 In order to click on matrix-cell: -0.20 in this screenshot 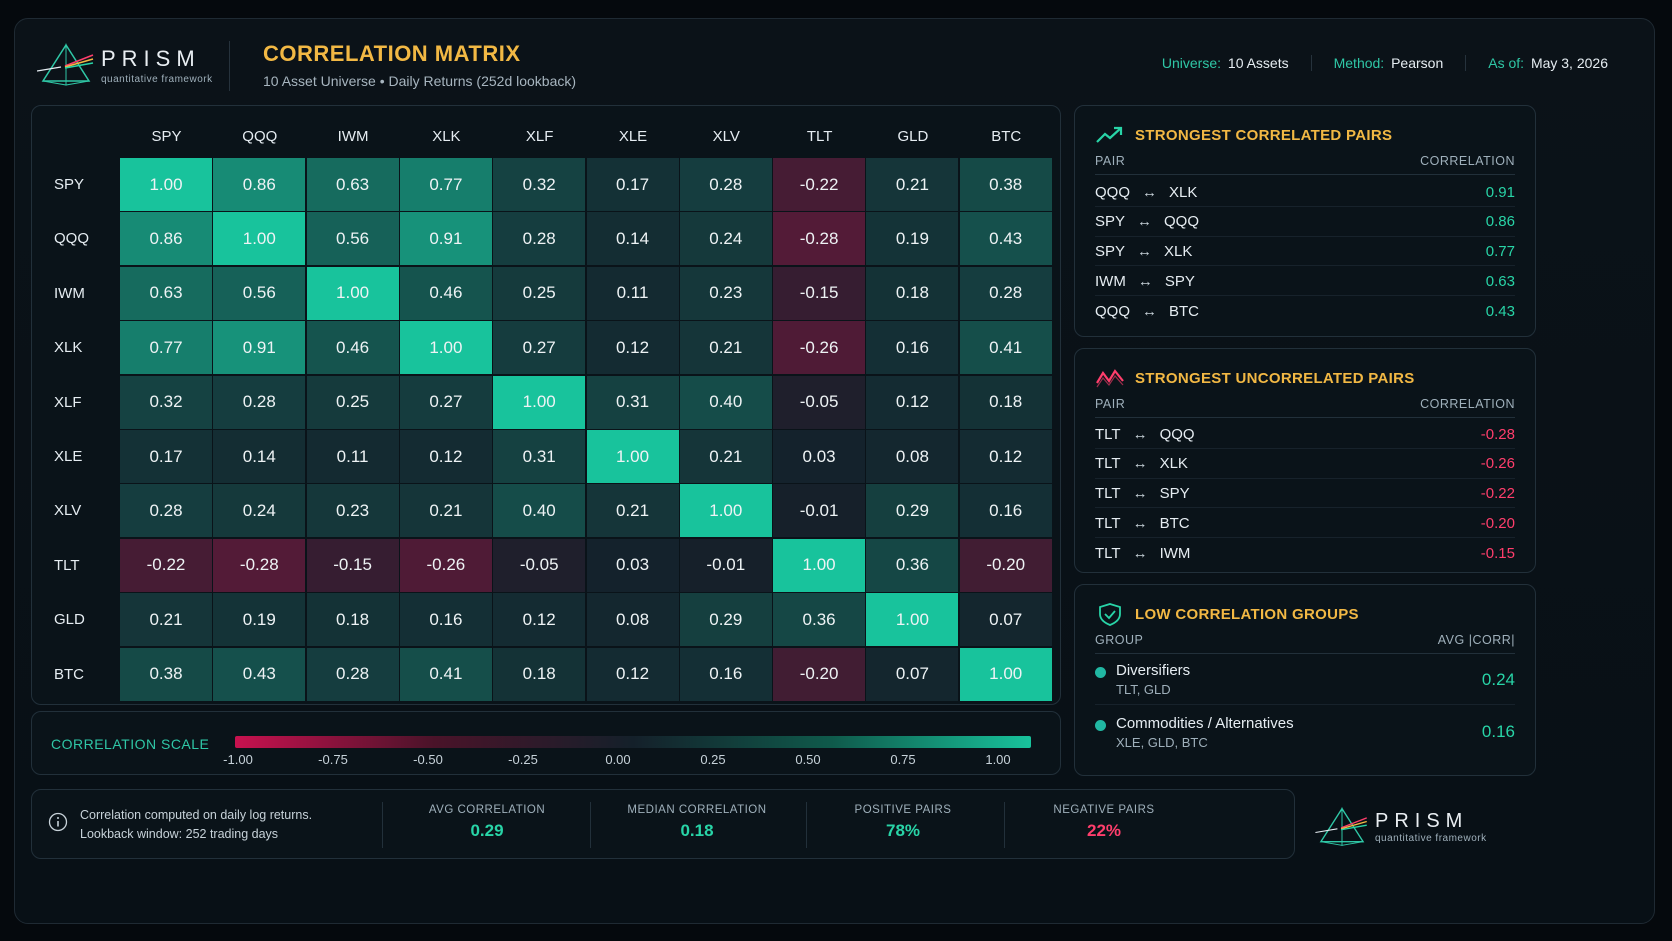, I will do `click(819, 674)`.